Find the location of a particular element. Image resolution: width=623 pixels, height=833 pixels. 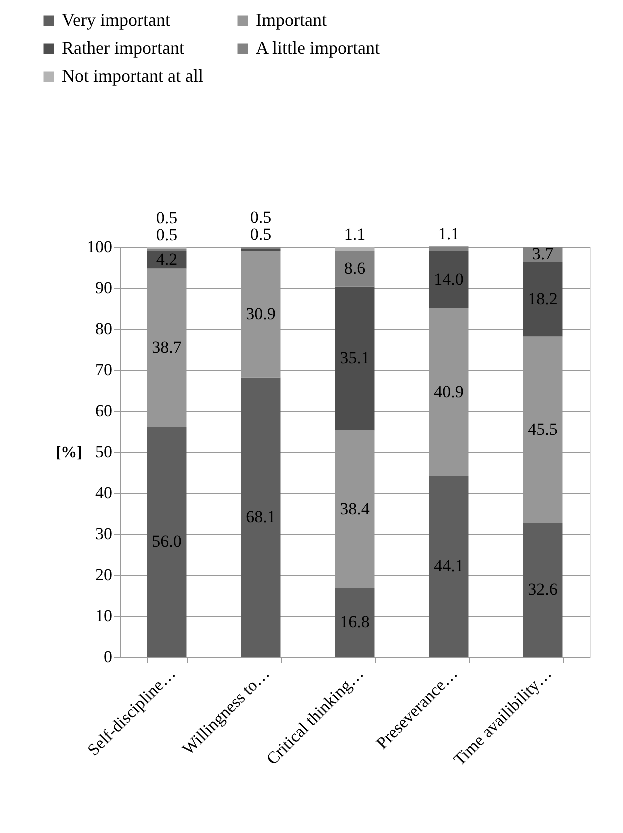

data-label: 35.1 is located at coordinates (355, 358).